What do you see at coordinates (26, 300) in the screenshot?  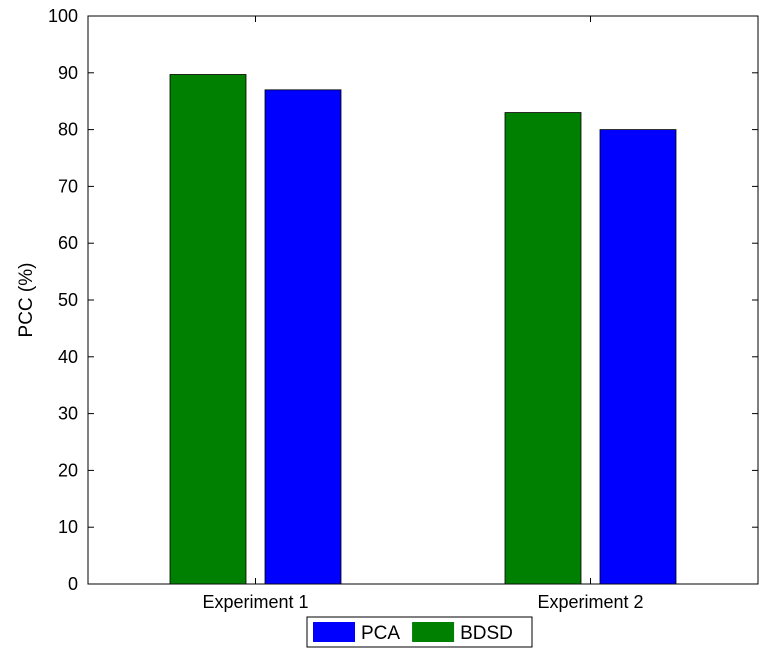 I see `y-axis-title: PCC (%)` at bounding box center [26, 300].